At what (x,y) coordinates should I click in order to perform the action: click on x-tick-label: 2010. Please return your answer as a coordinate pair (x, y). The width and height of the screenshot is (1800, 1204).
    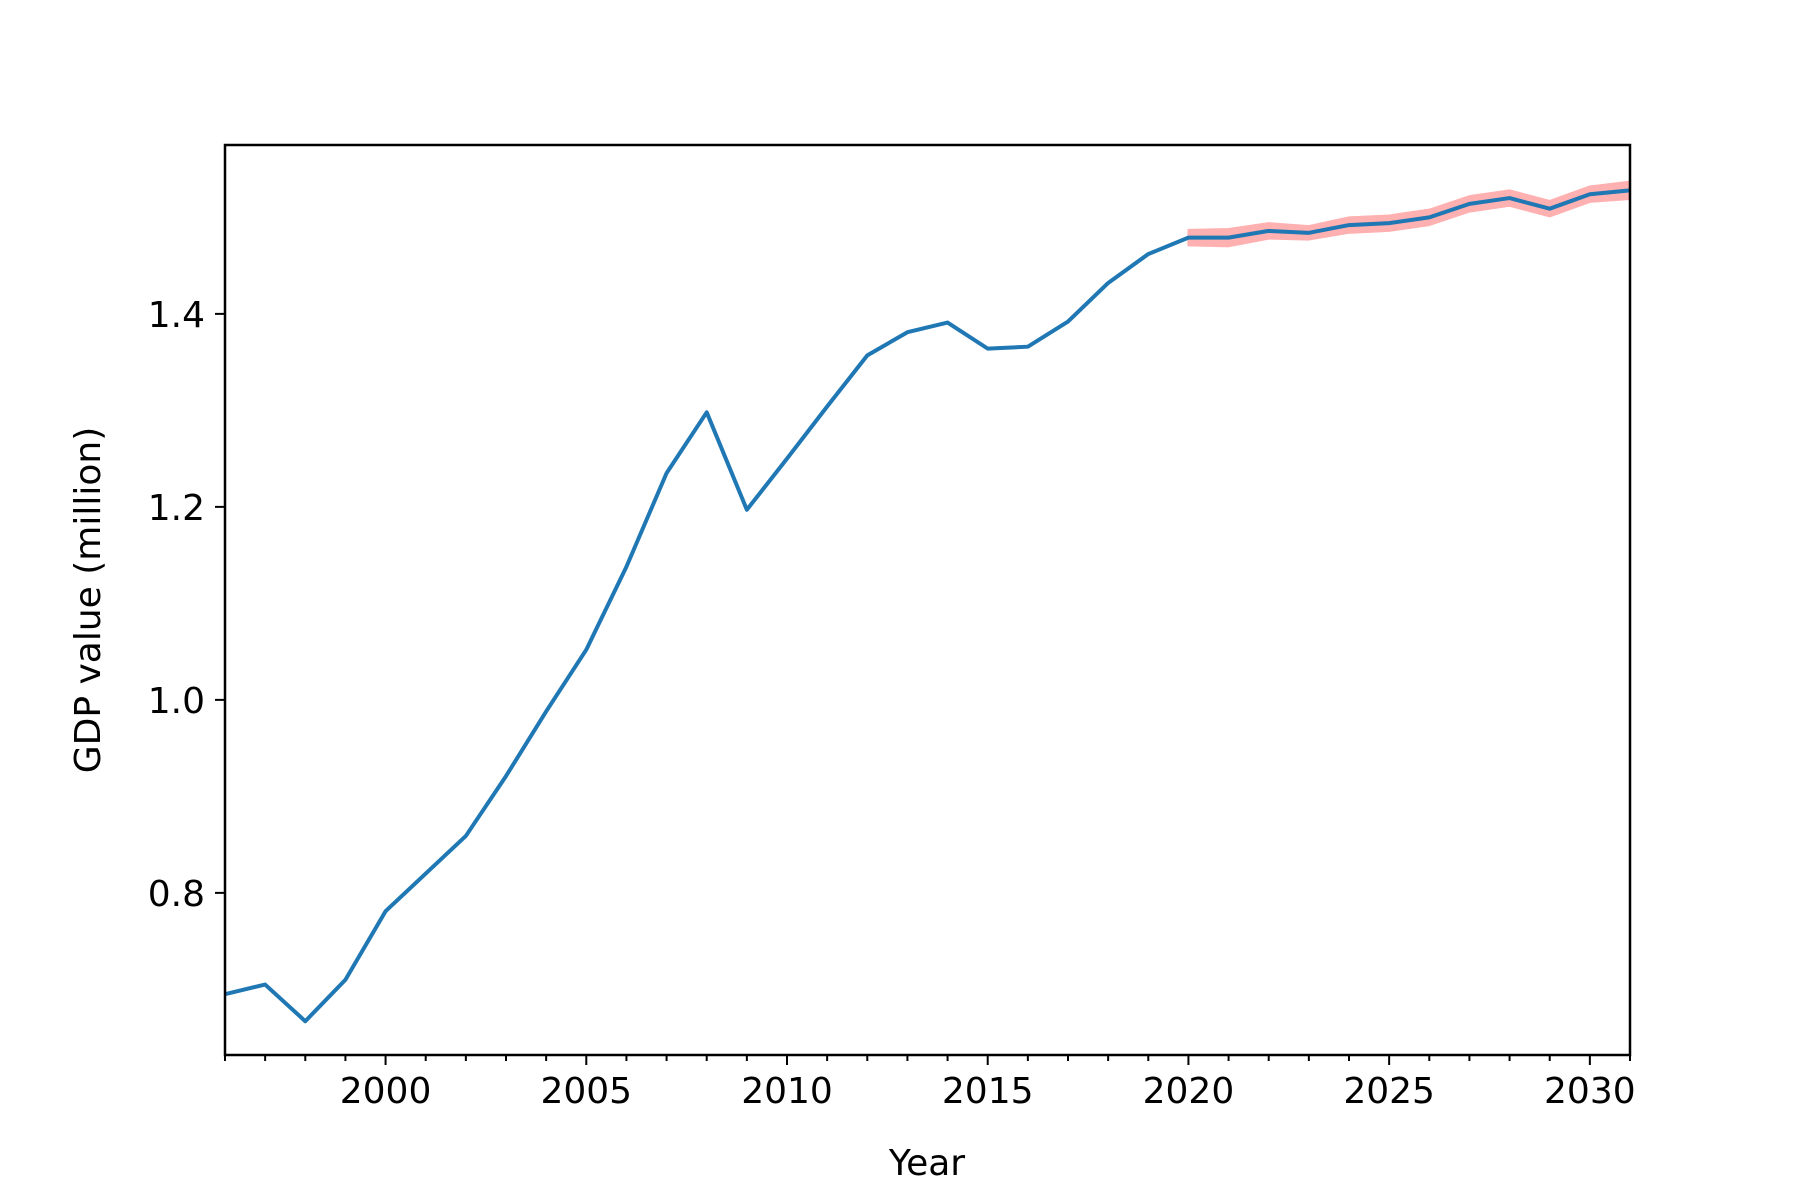
    Looking at the image, I should click on (787, 1091).